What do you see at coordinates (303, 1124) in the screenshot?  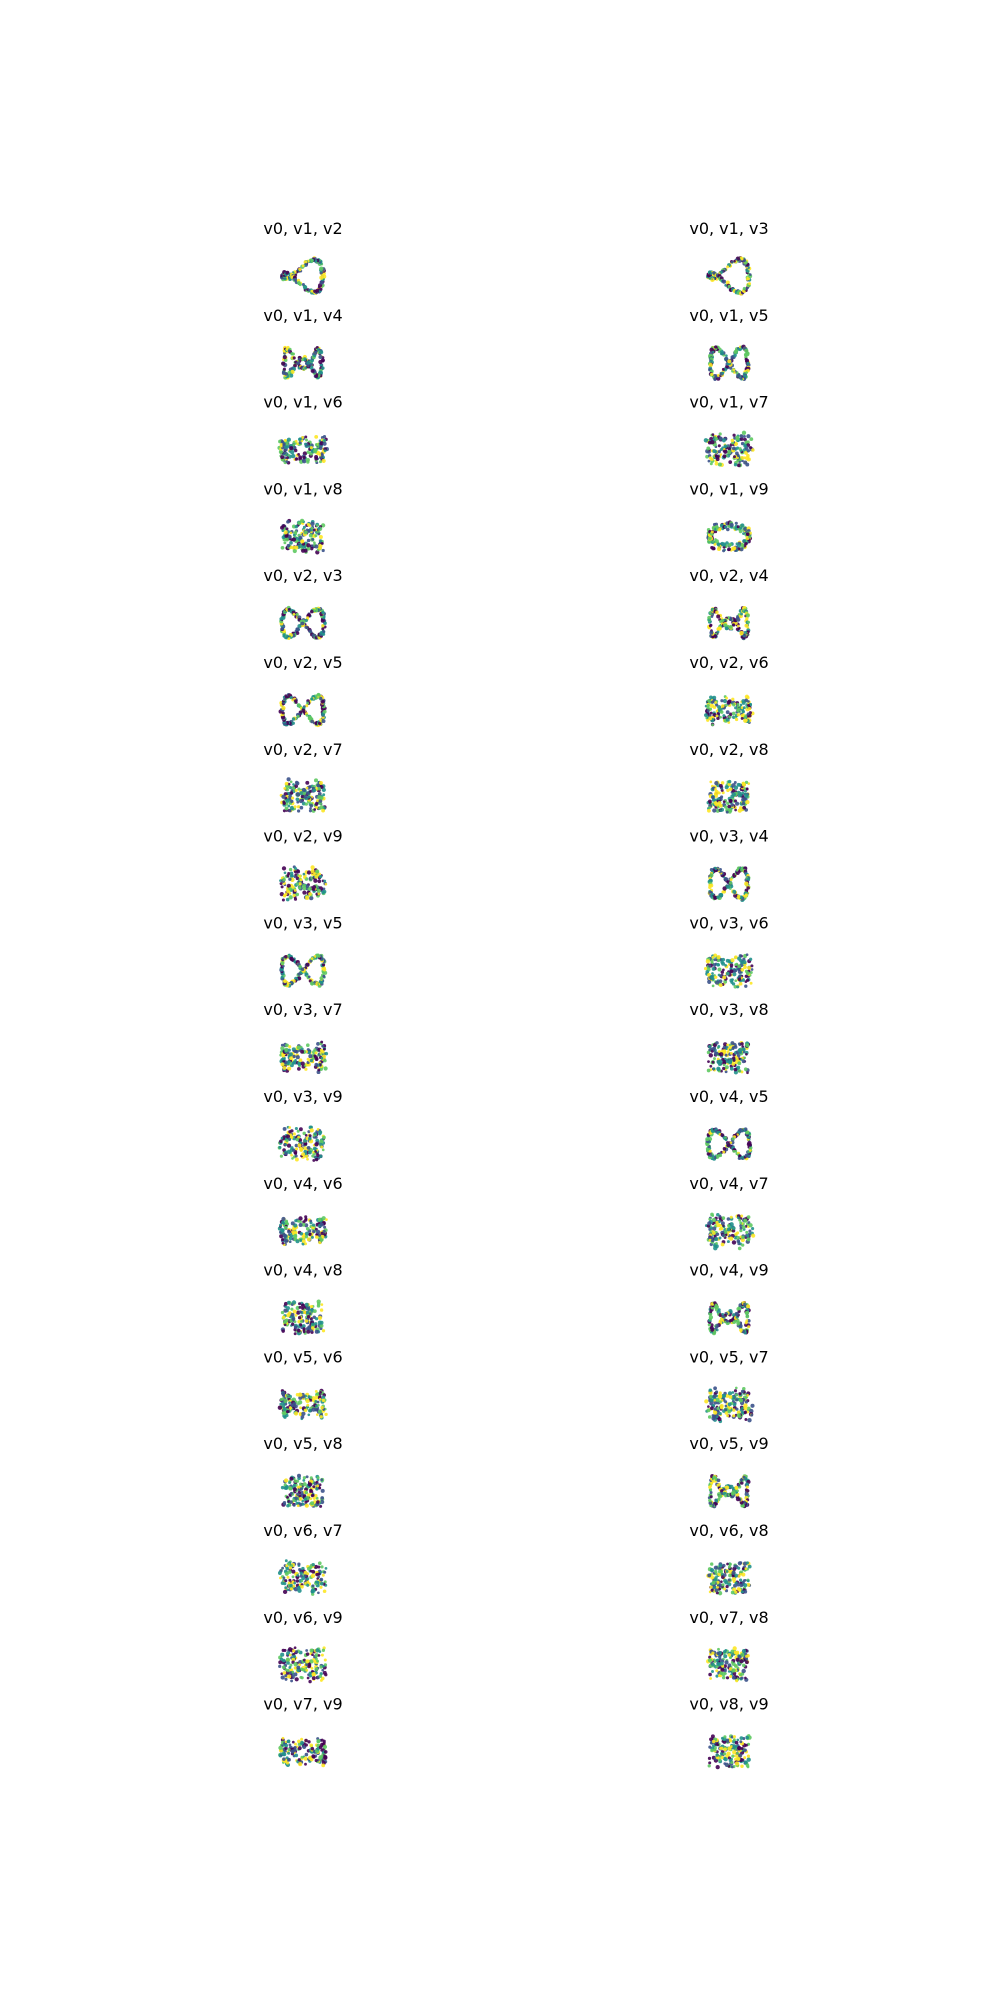 I see `scatter-panel: v0, v3, v9` at bounding box center [303, 1124].